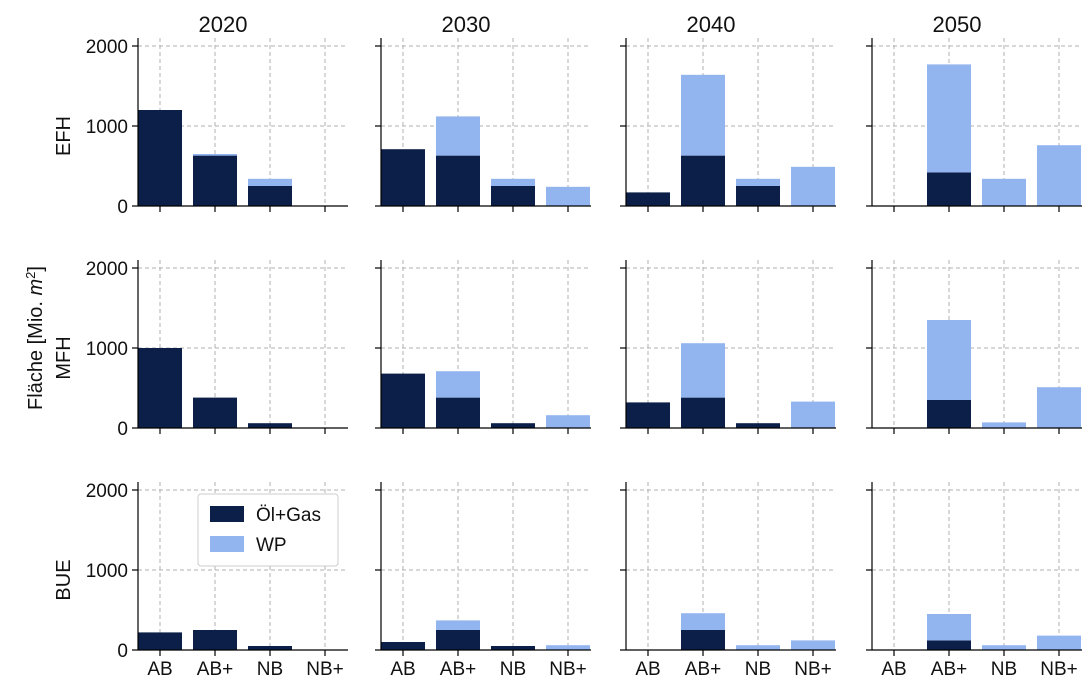  What do you see at coordinates (288, 515) in the screenshot?
I see `legend-label-oelgas: Öl+Gas` at bounding box center [288, 515].